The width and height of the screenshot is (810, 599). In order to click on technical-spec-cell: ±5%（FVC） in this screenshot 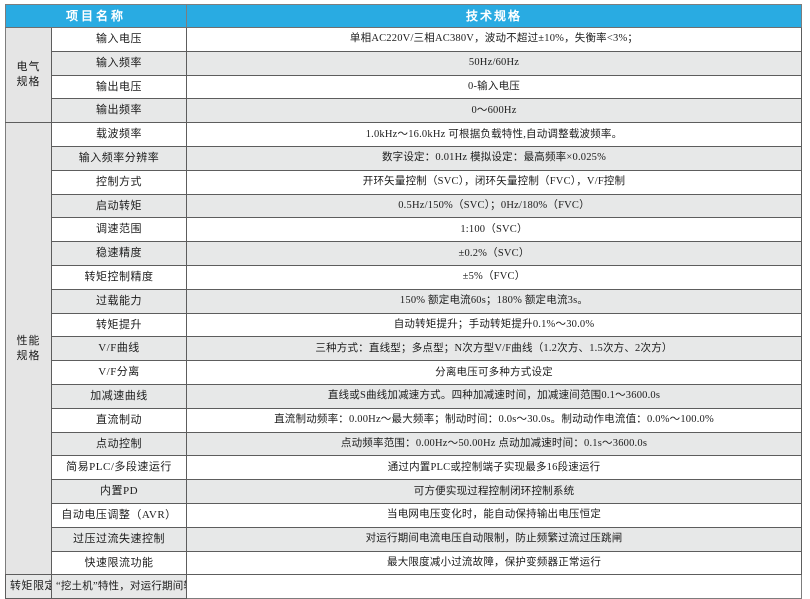, I will do `click(494, 277)`.